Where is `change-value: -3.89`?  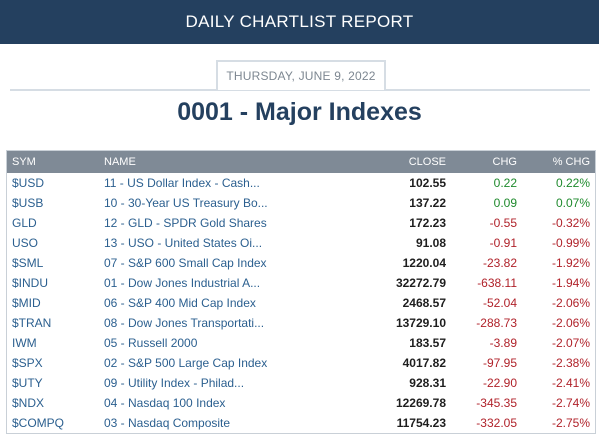
change-value: -3.89 is located at coordinates (503, 343).